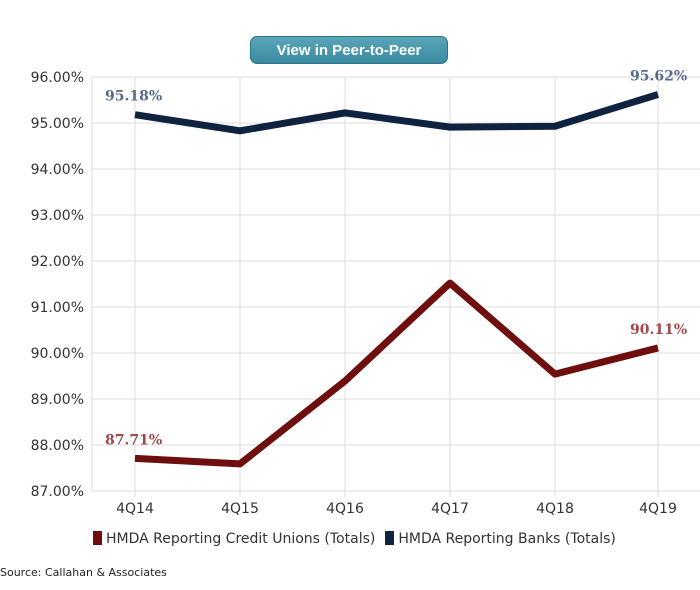 The width and height of the screenshot is (700, 590). I want to click on y-tick-label: 89.00%, so click(57, 400).